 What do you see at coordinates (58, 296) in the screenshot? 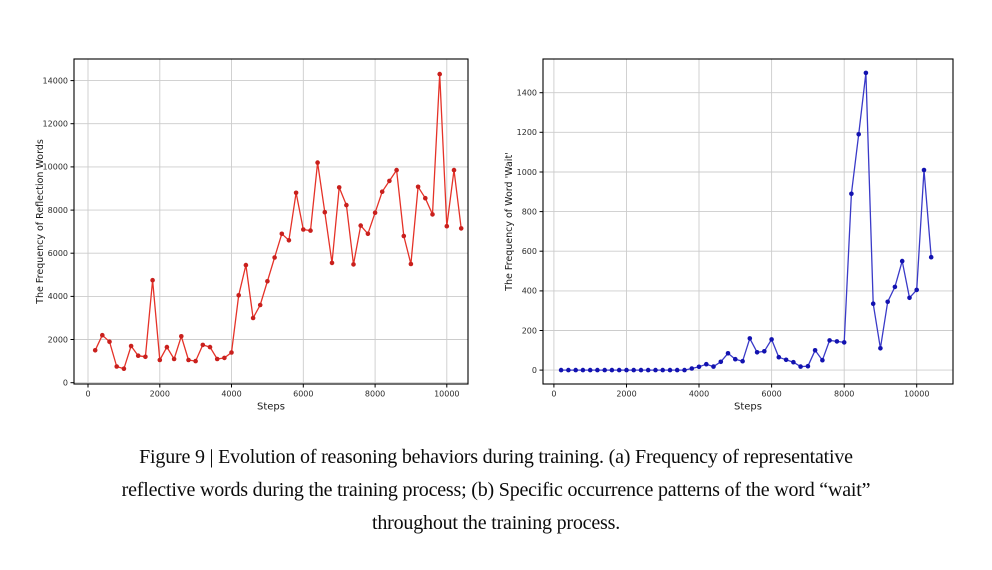
I see `y-tick-label: 4000` at bounding box center [58, 296].